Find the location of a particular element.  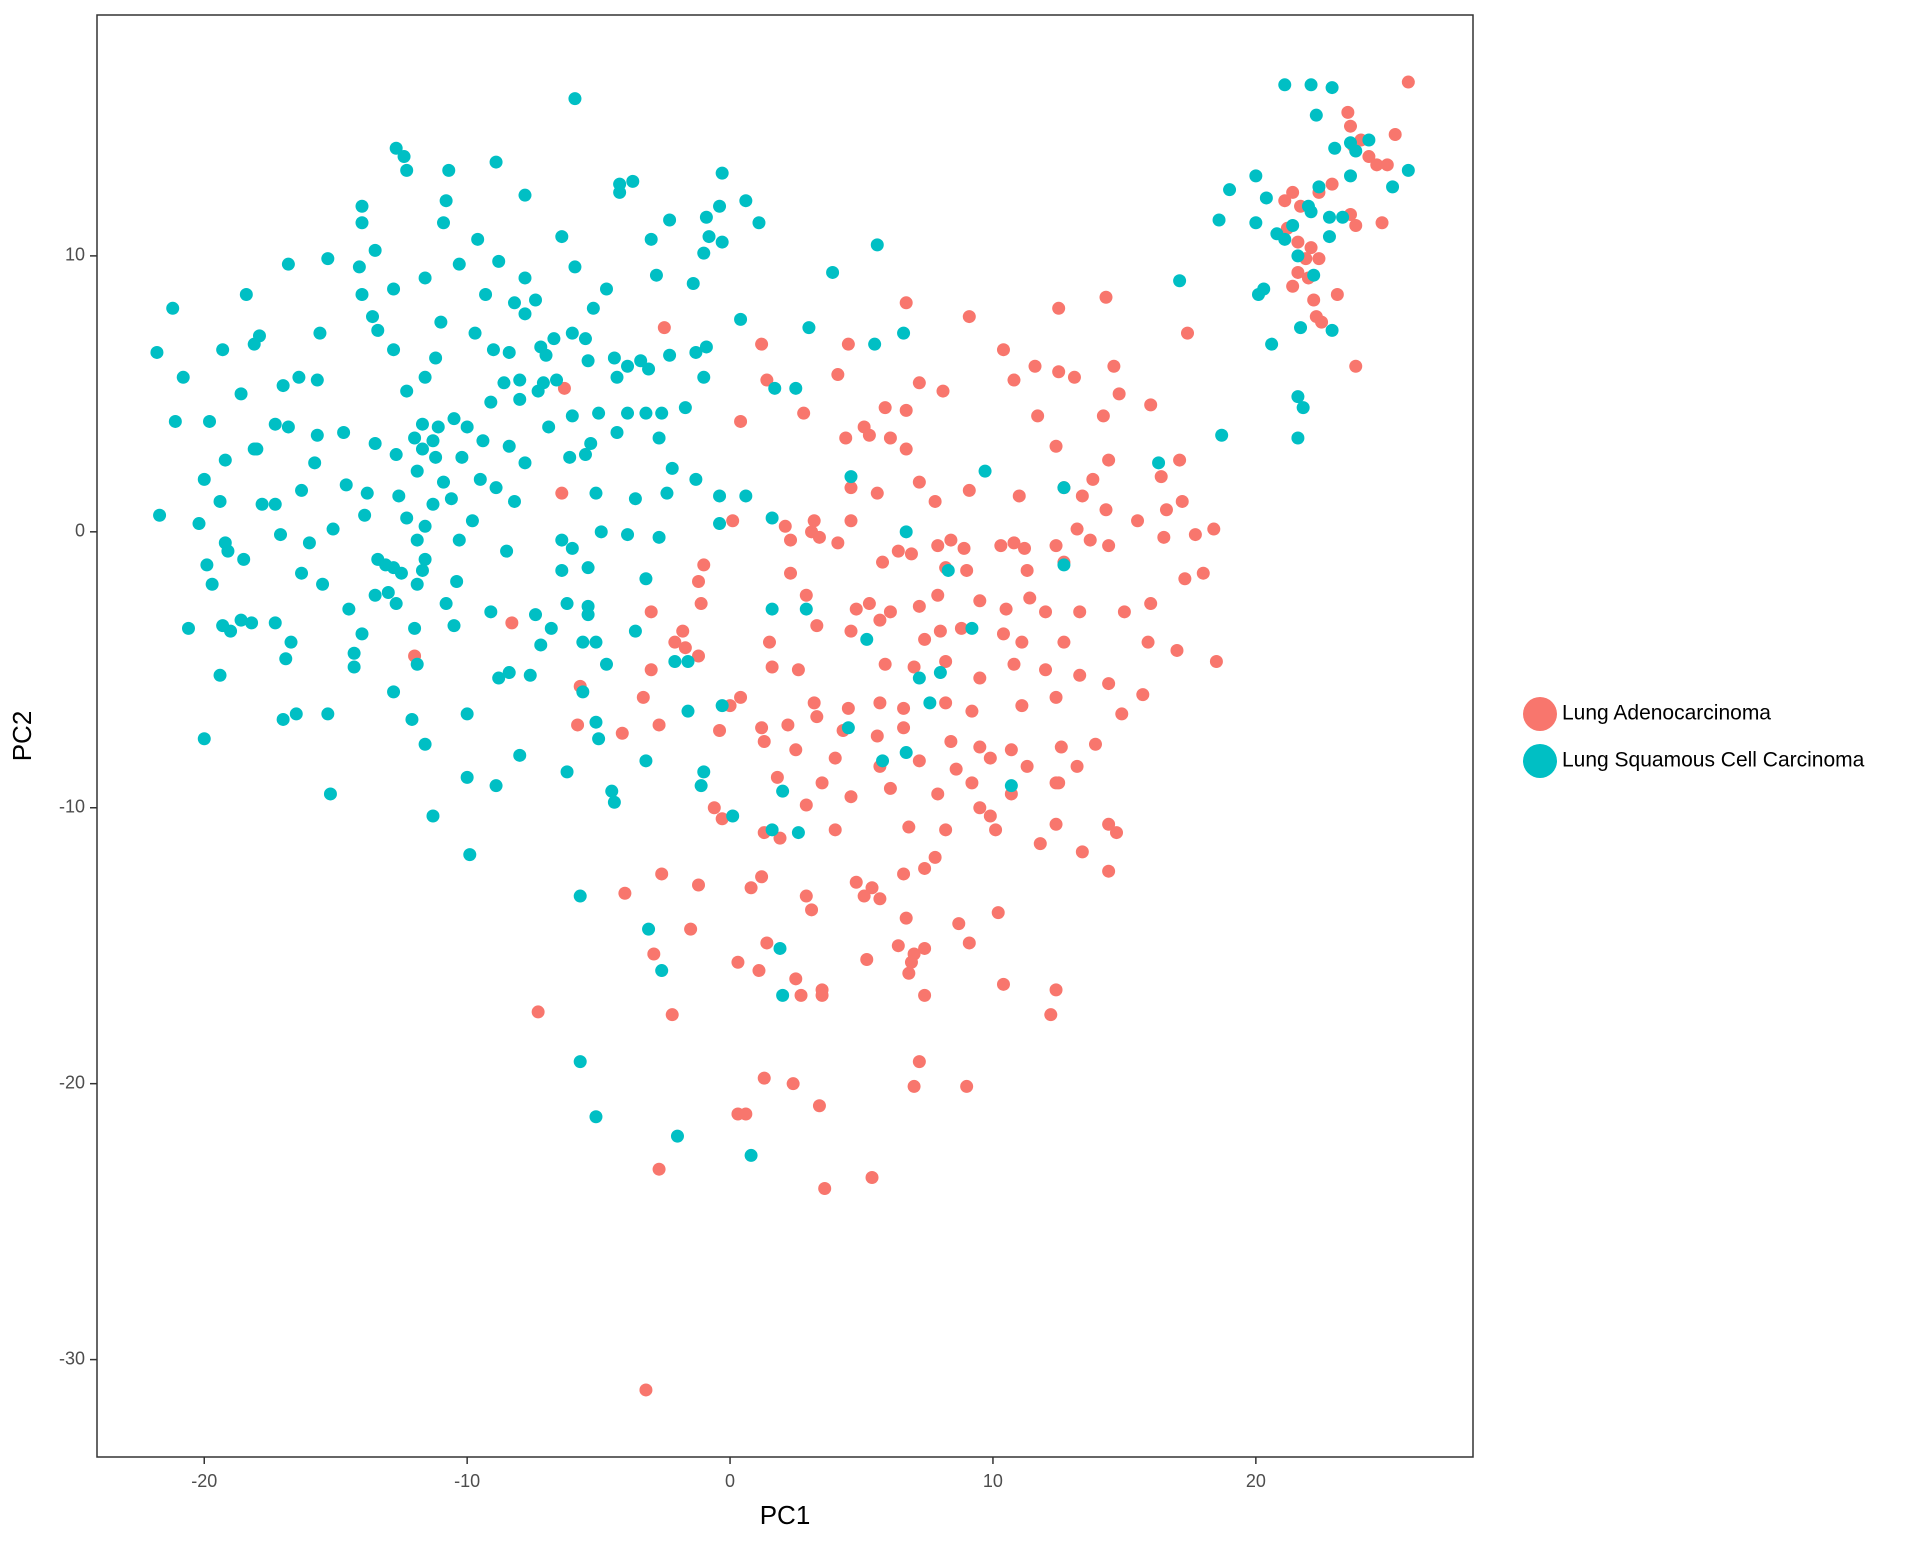

legend-label: Lung Adenocarcinoma is located at coordinates (1666, 713).